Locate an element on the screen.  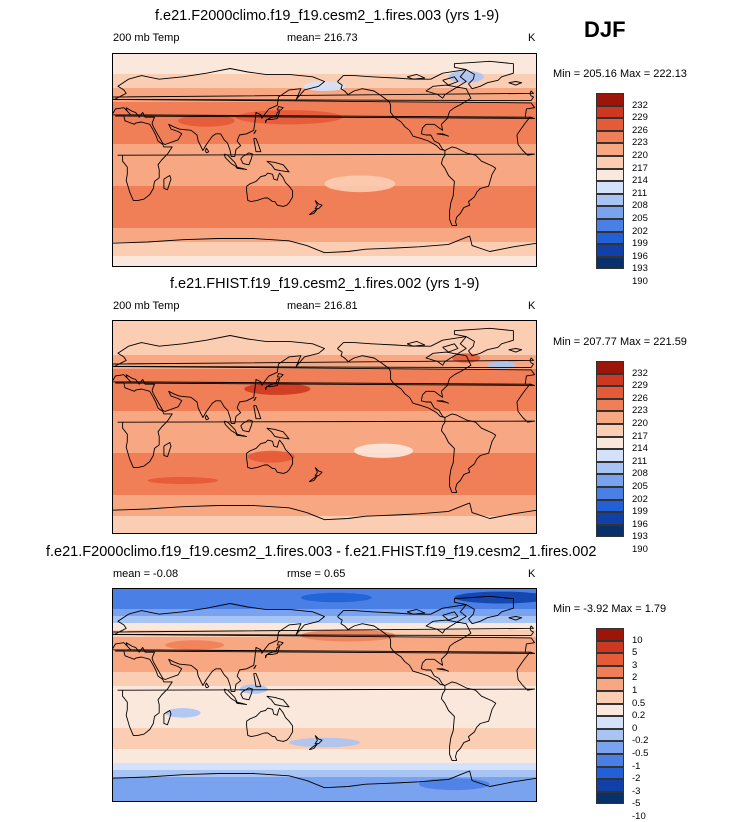
coastline-taiwan is located at coordinates (255, 399).